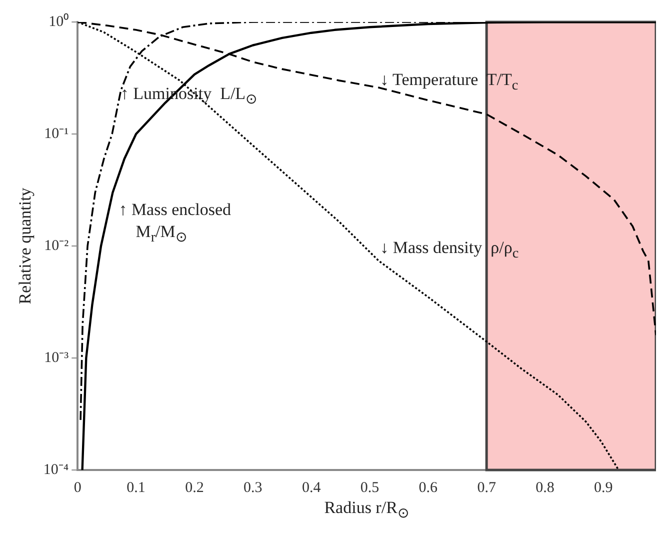 The height and width of the screenshot is (535, 664). Describe the element at coordinates (545, 488) in the screenshot. I see `x-tick-label: 0.8` at that location.